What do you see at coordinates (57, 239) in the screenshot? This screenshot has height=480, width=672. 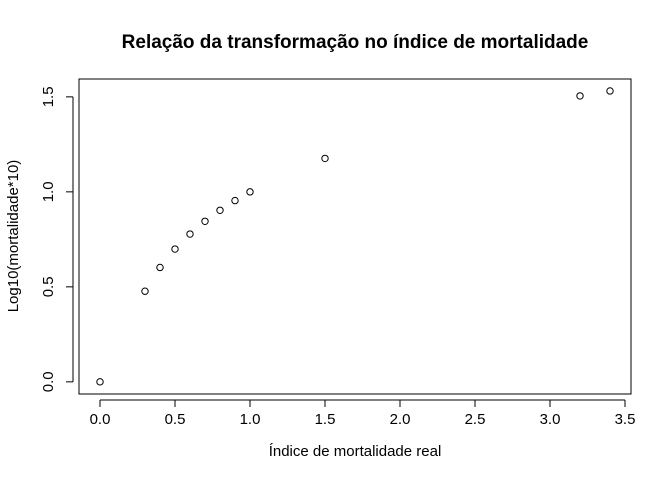 I see `y-axis: 0.0 0.5 1.0 1.5` at bounding box center [57, 239].